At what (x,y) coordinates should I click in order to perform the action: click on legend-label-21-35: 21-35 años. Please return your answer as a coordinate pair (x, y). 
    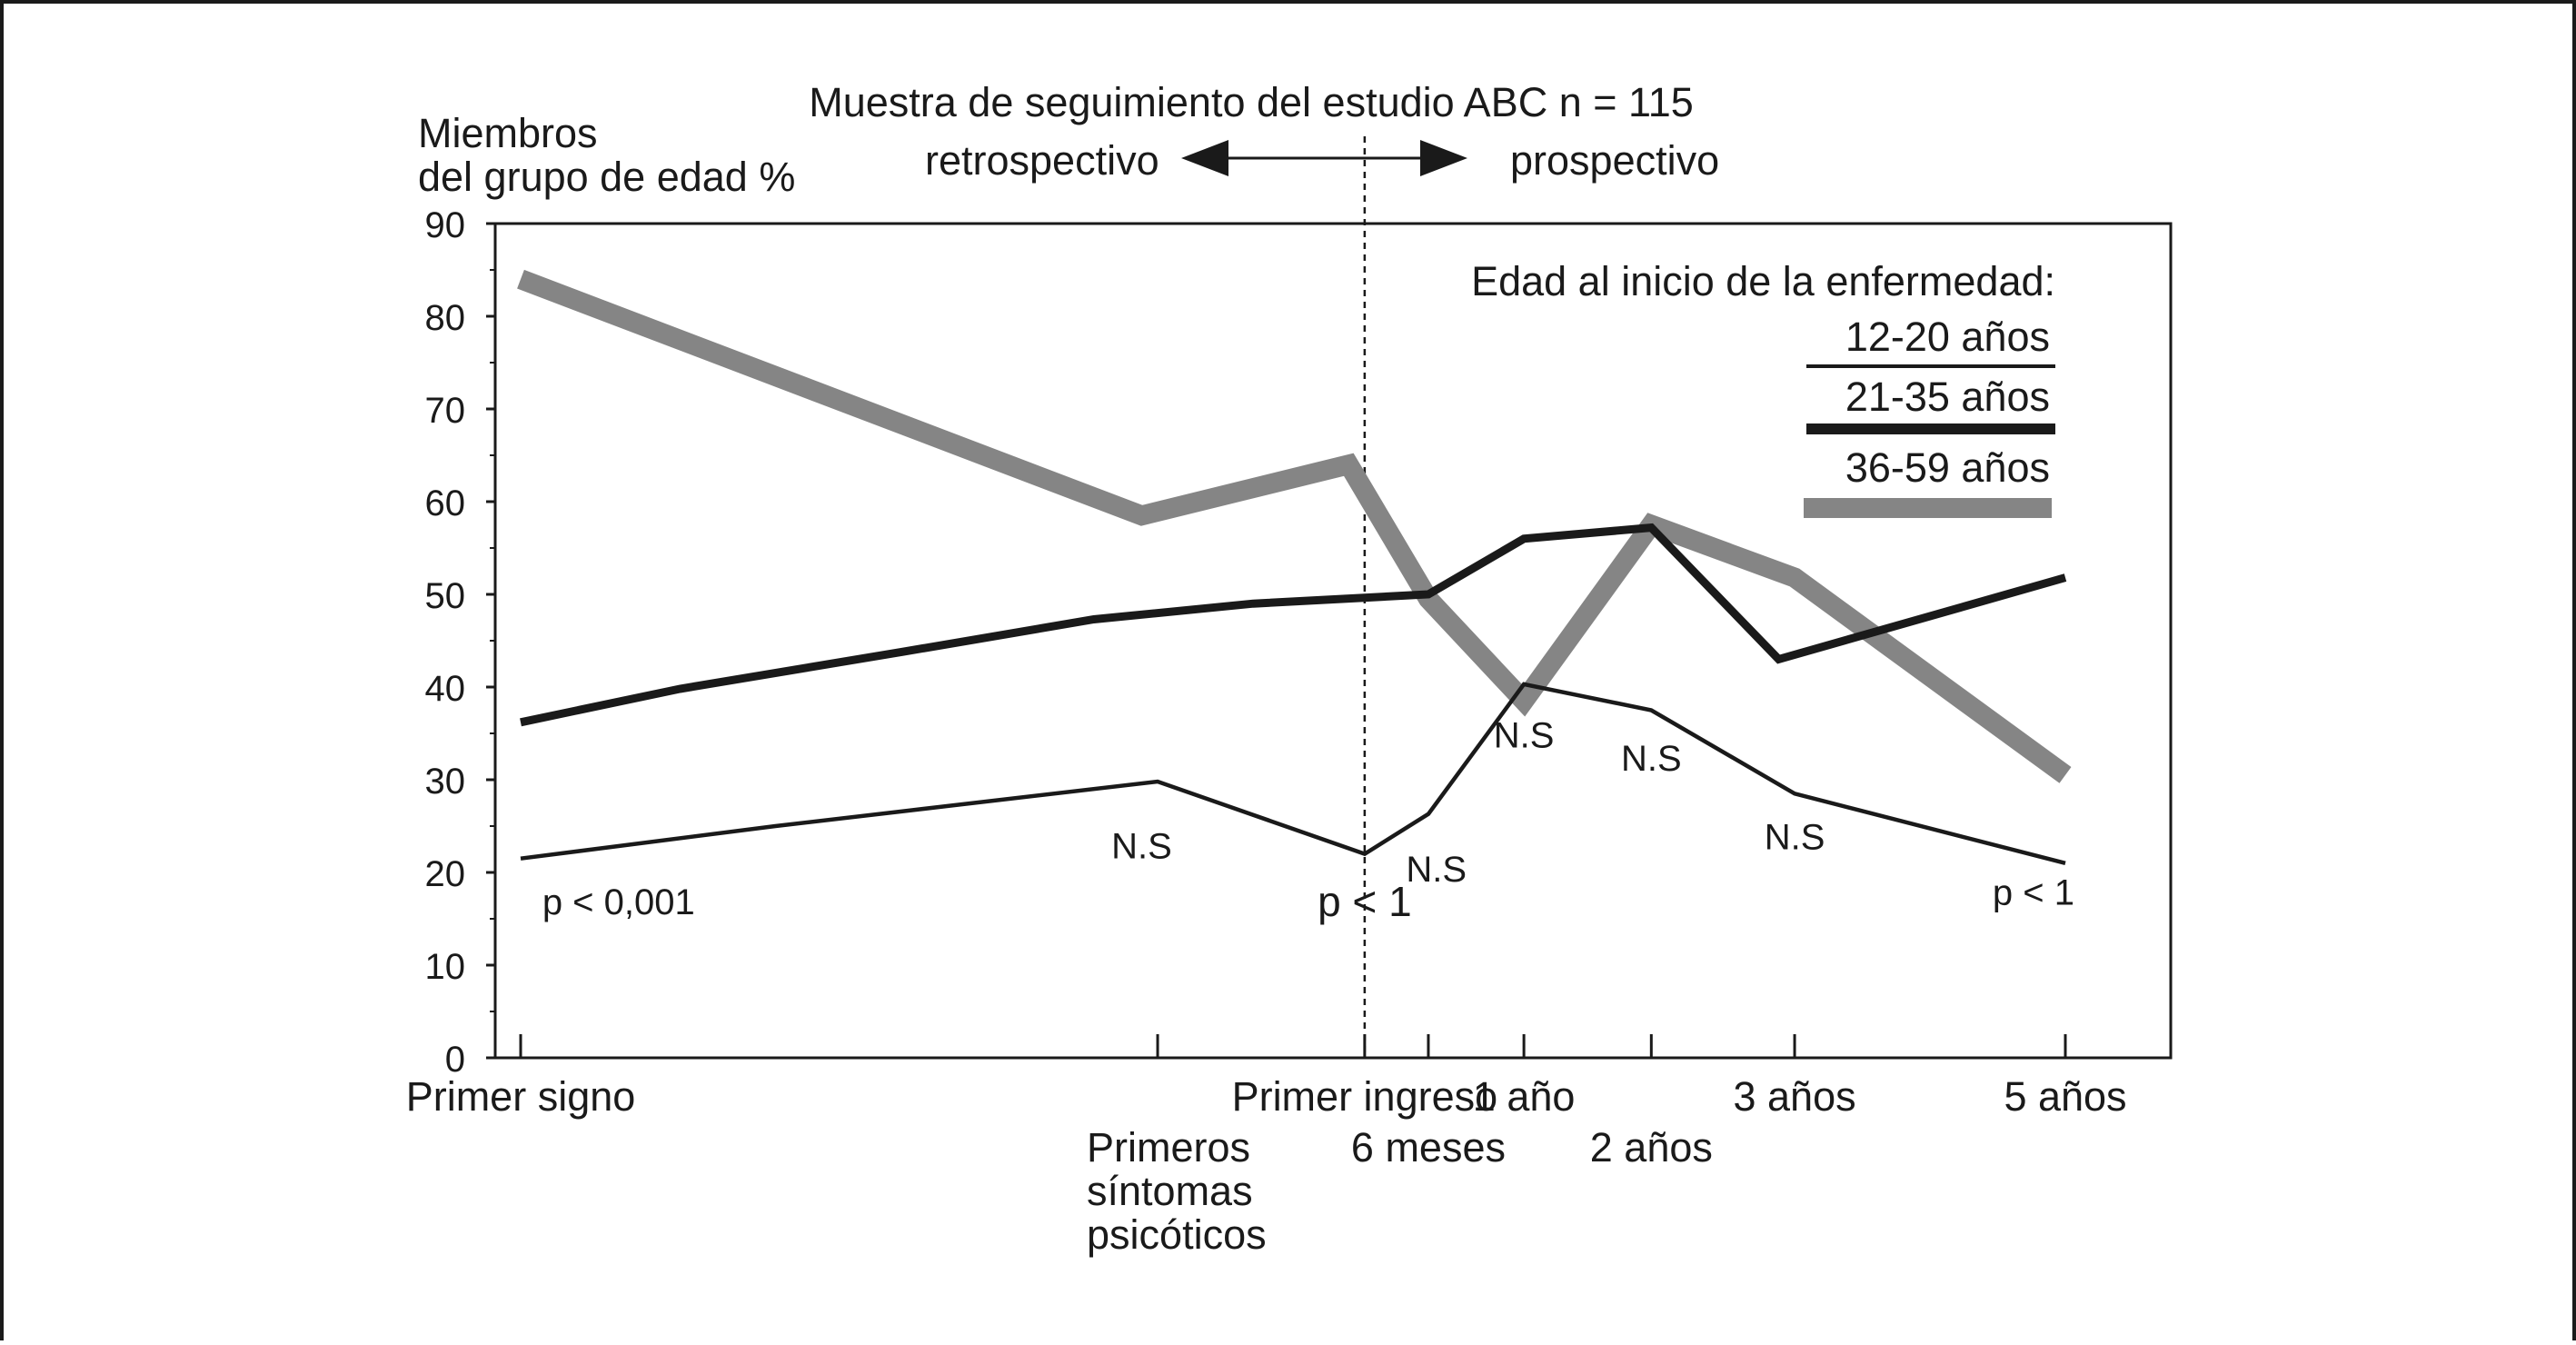
    Looking at the image, I should click on (1947, 397).